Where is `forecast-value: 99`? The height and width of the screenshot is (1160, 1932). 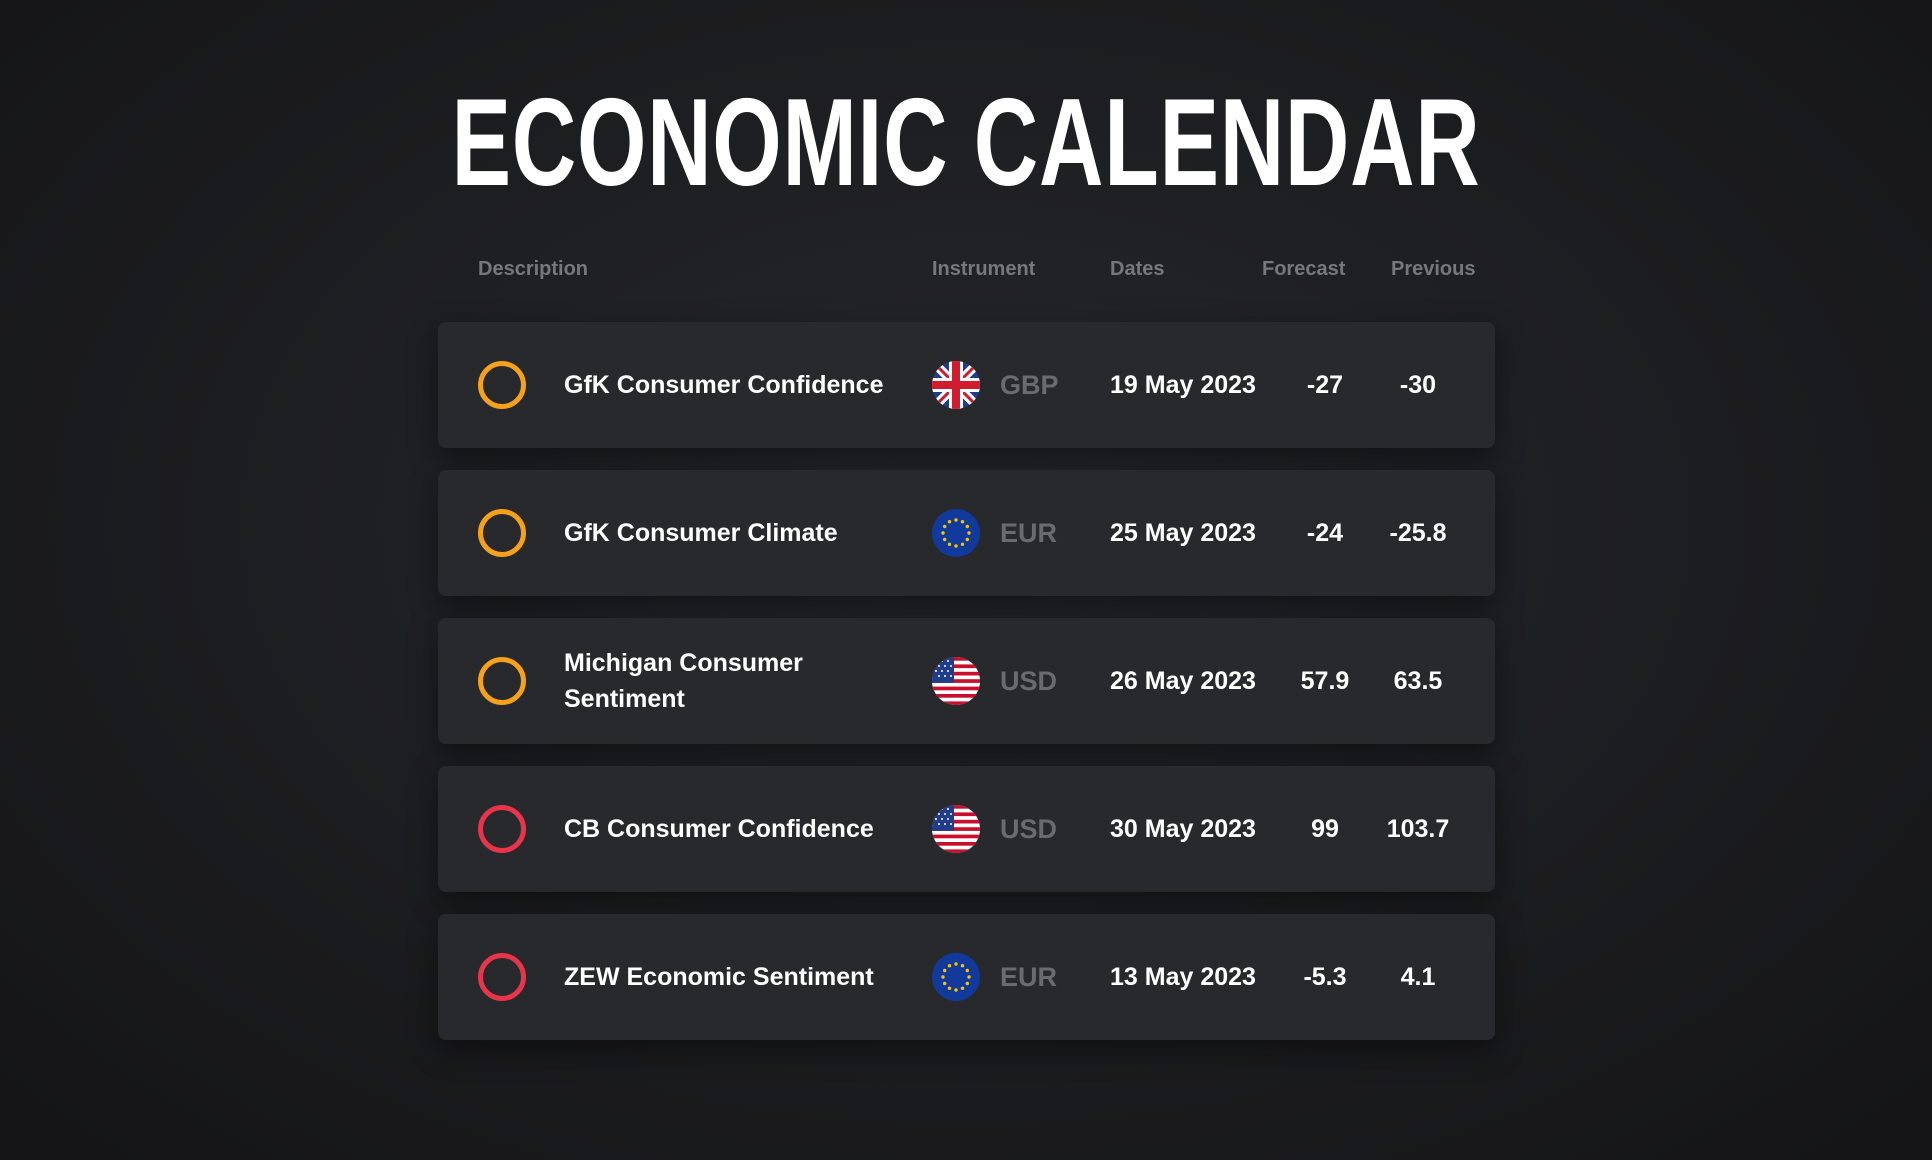
forecast-value: 99 is located at coordinates (1325, 828).